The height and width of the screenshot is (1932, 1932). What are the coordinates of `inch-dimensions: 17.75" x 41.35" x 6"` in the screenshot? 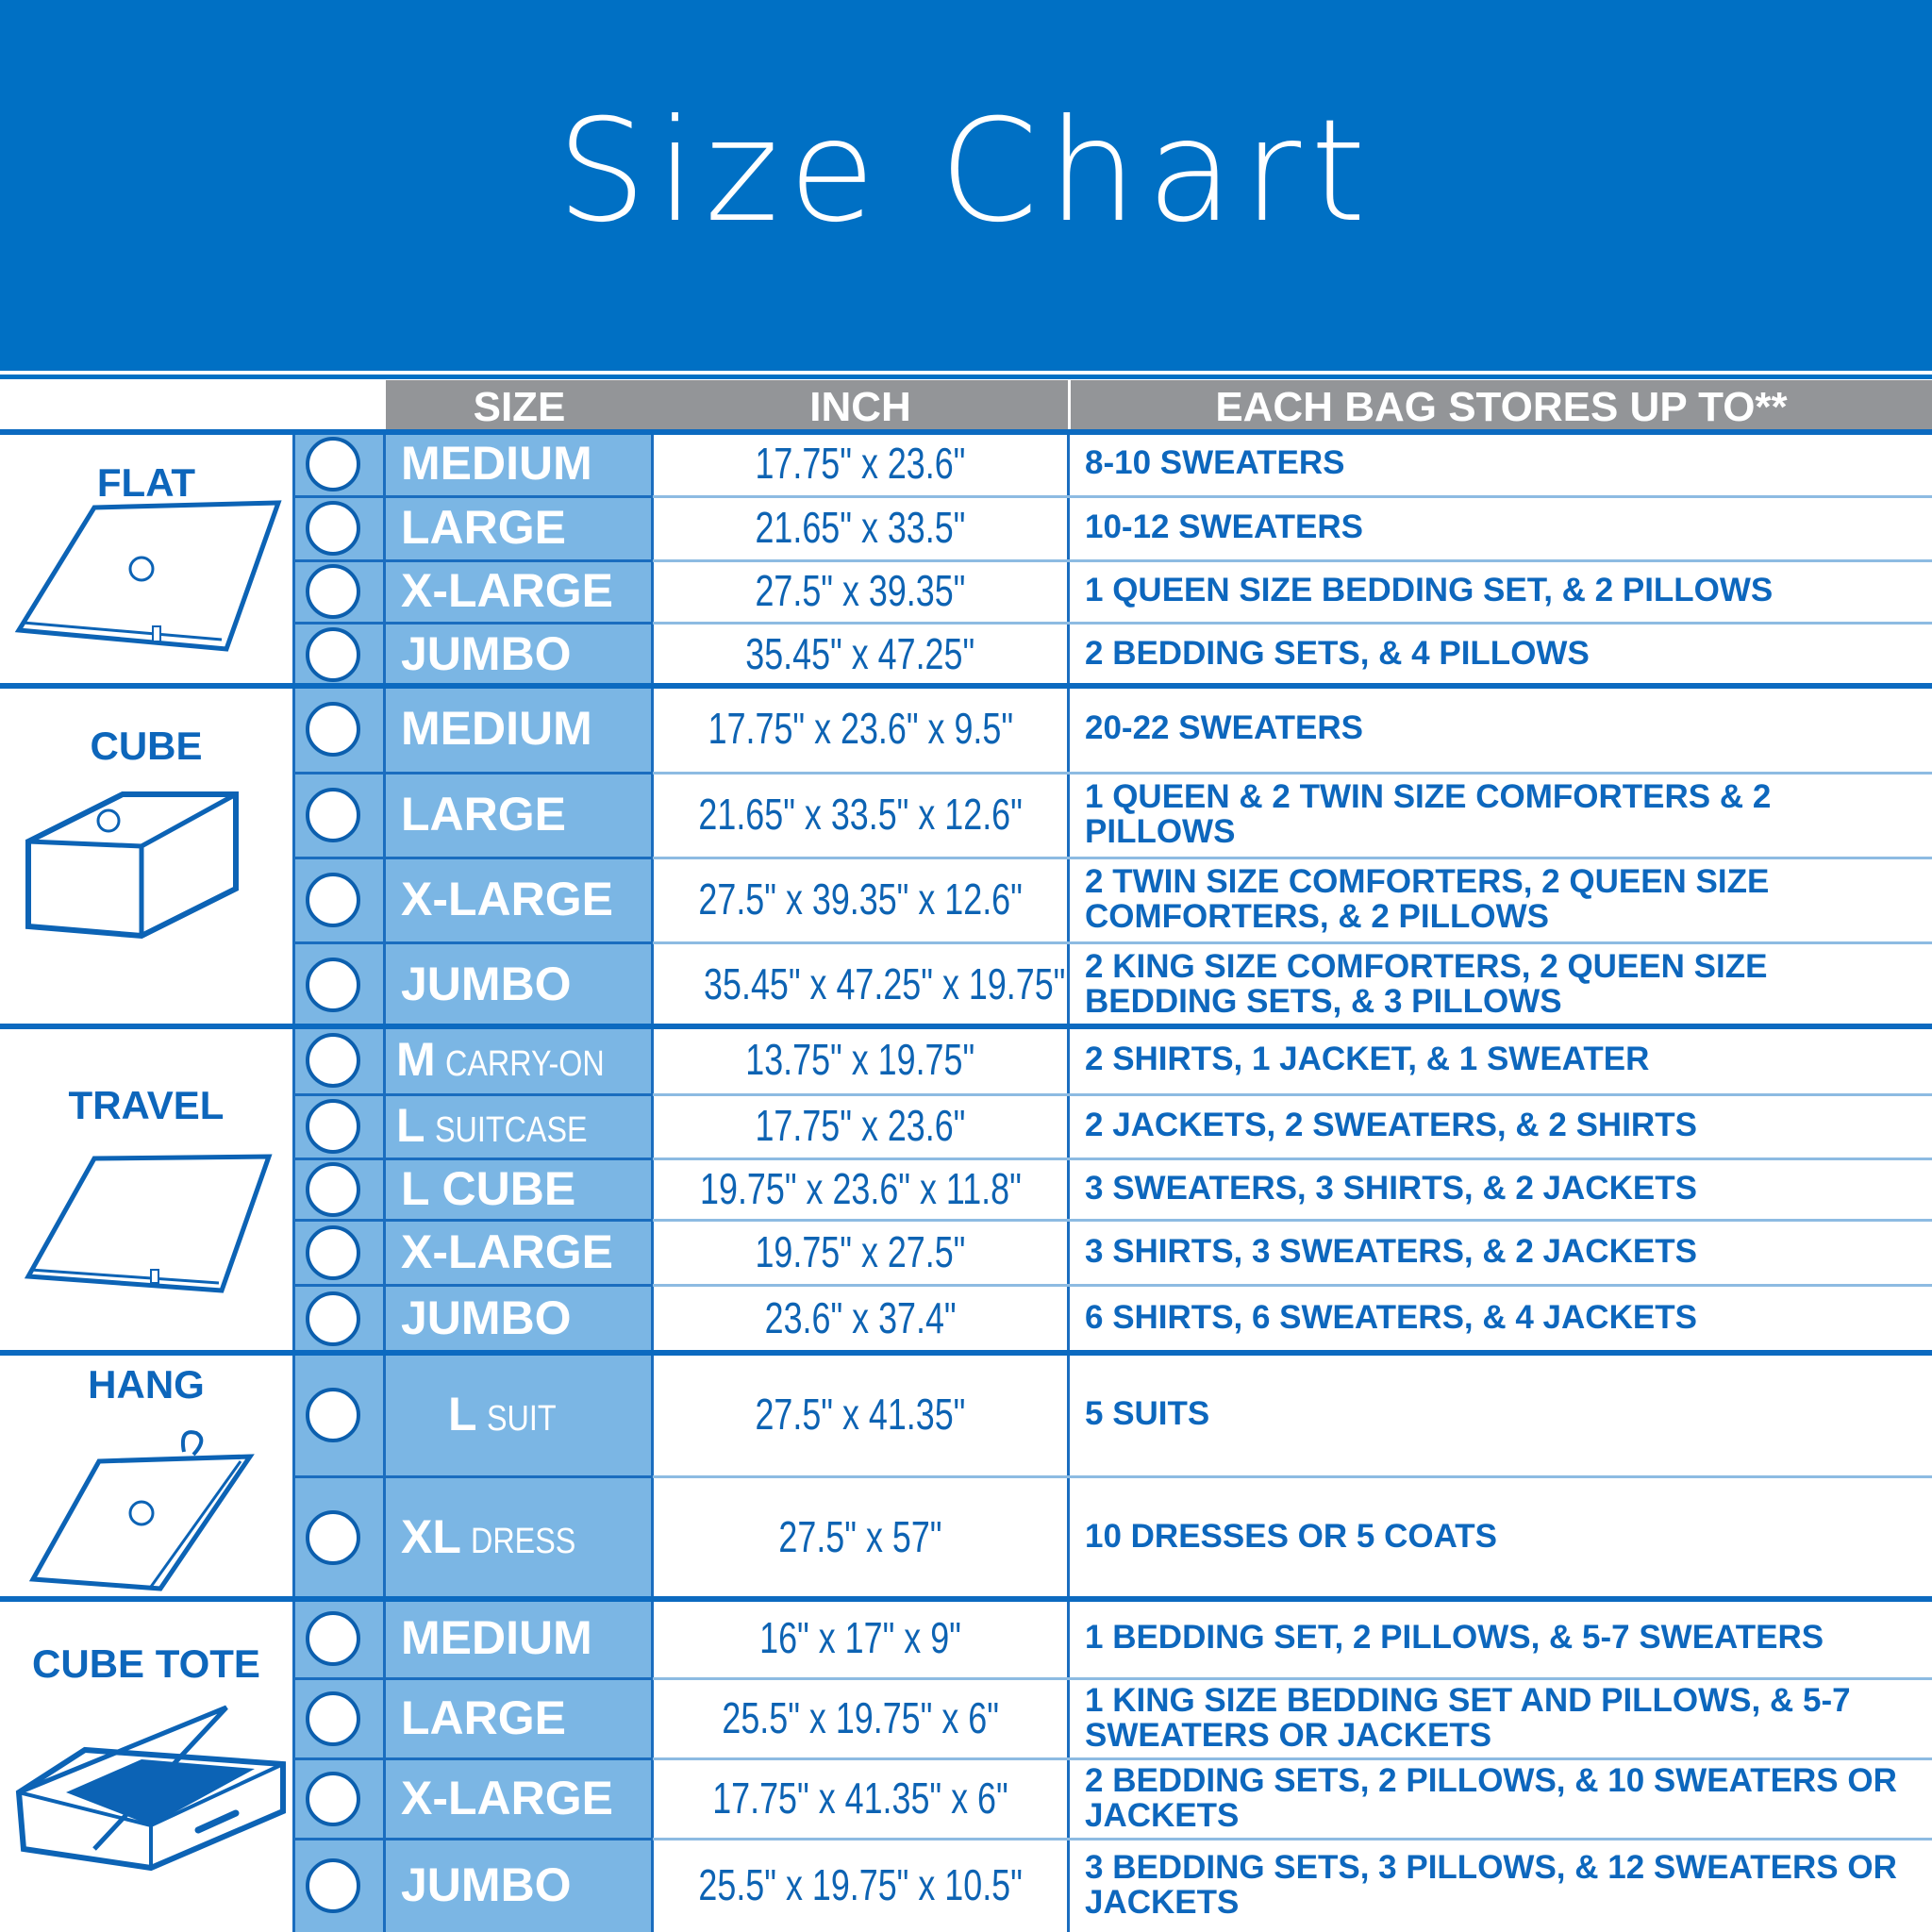 It's located at (861, 1799).